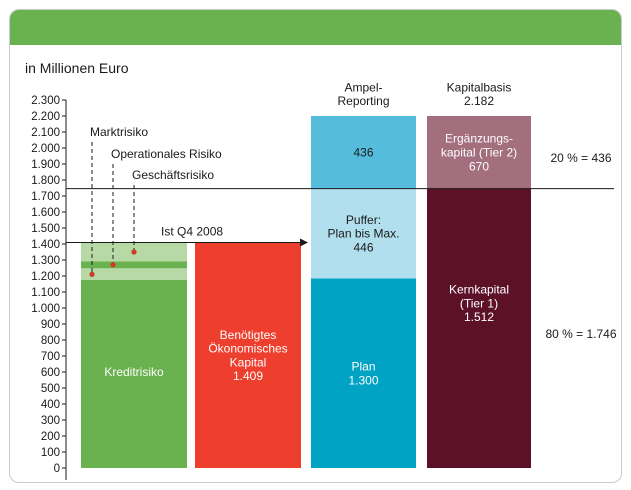  What do you see at coordinates (580, 158) in the screenshot?
I see `annotation-tier2: 20 % = 436` at bounding box center [580, 158].